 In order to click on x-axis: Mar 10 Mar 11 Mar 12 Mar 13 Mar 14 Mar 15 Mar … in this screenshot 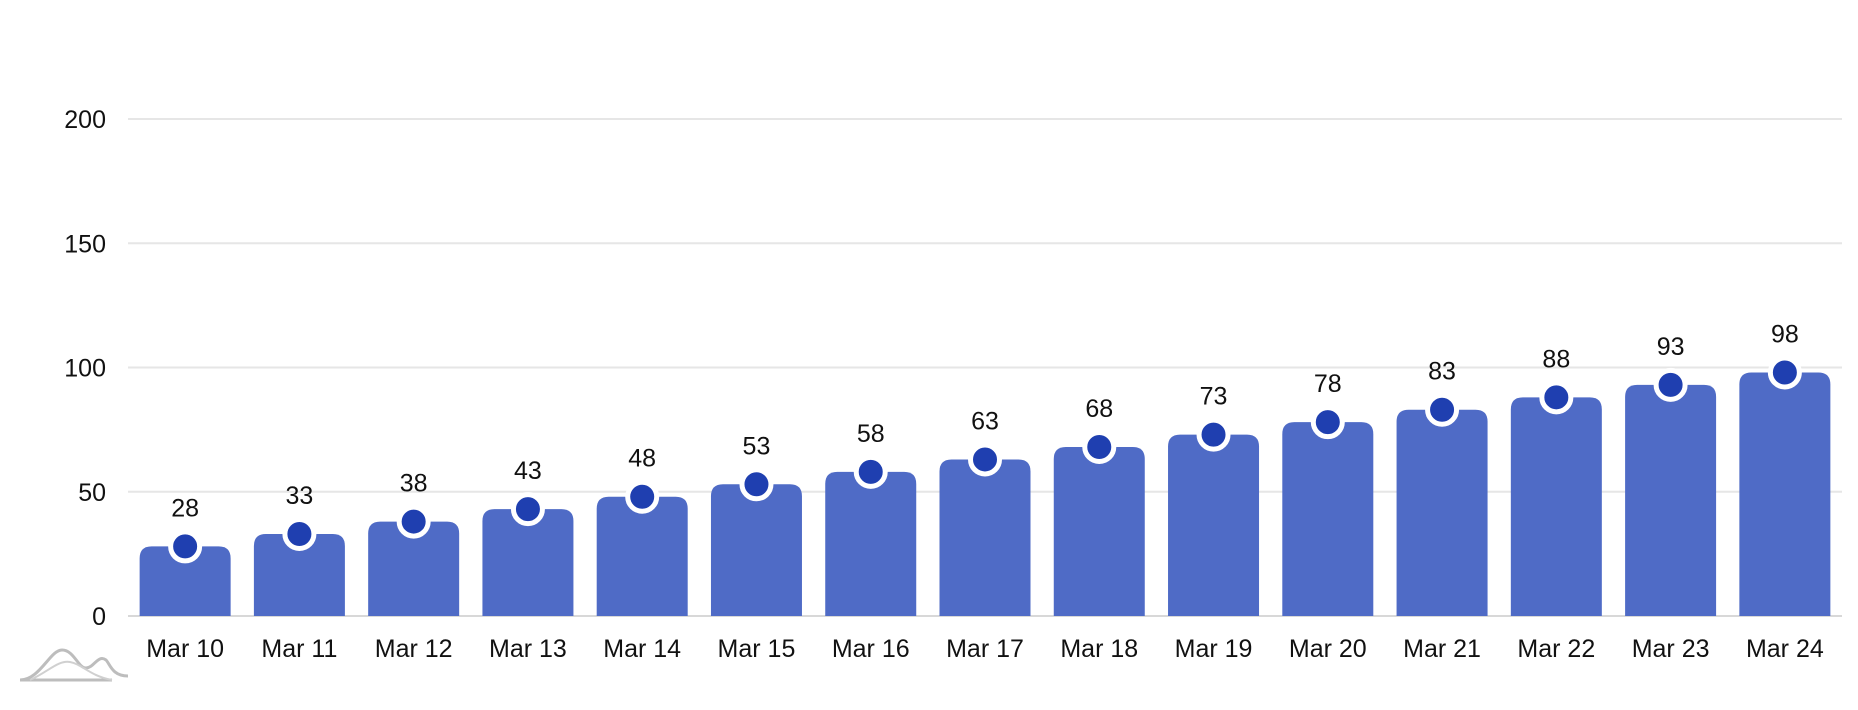, I will do `click(985, 649)`.